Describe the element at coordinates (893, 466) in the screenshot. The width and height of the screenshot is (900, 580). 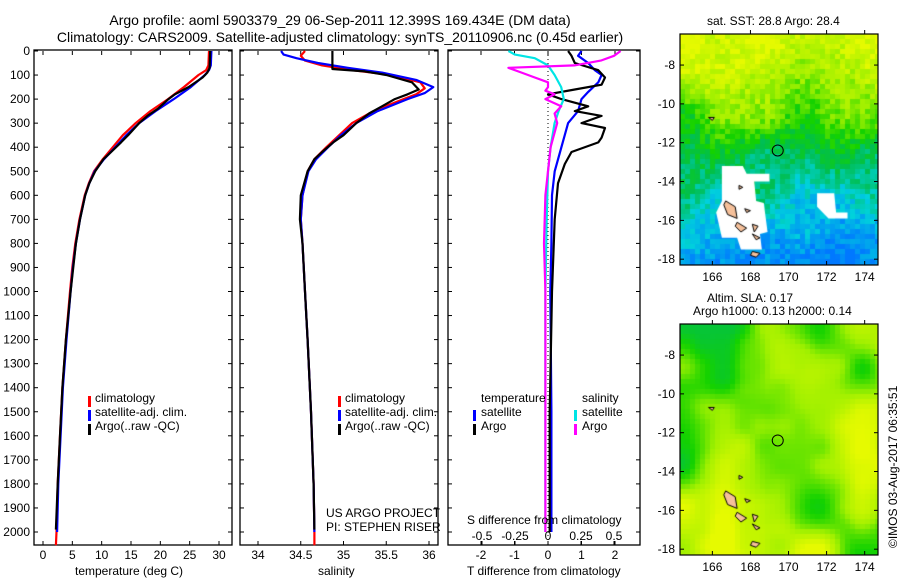
I see `imos-timestamp: ©IMOS 03-Aug-2017 06:35:51` at that location.